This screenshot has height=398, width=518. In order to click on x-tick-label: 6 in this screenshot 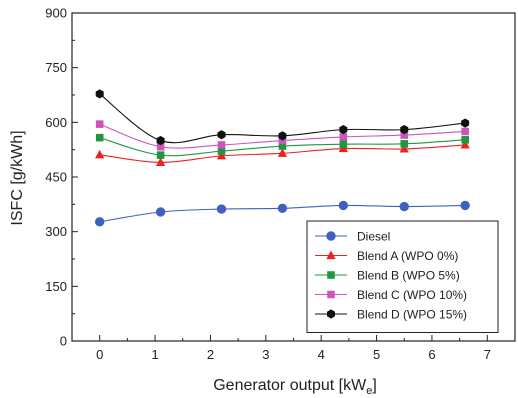, I will do `click(431, 354)`.